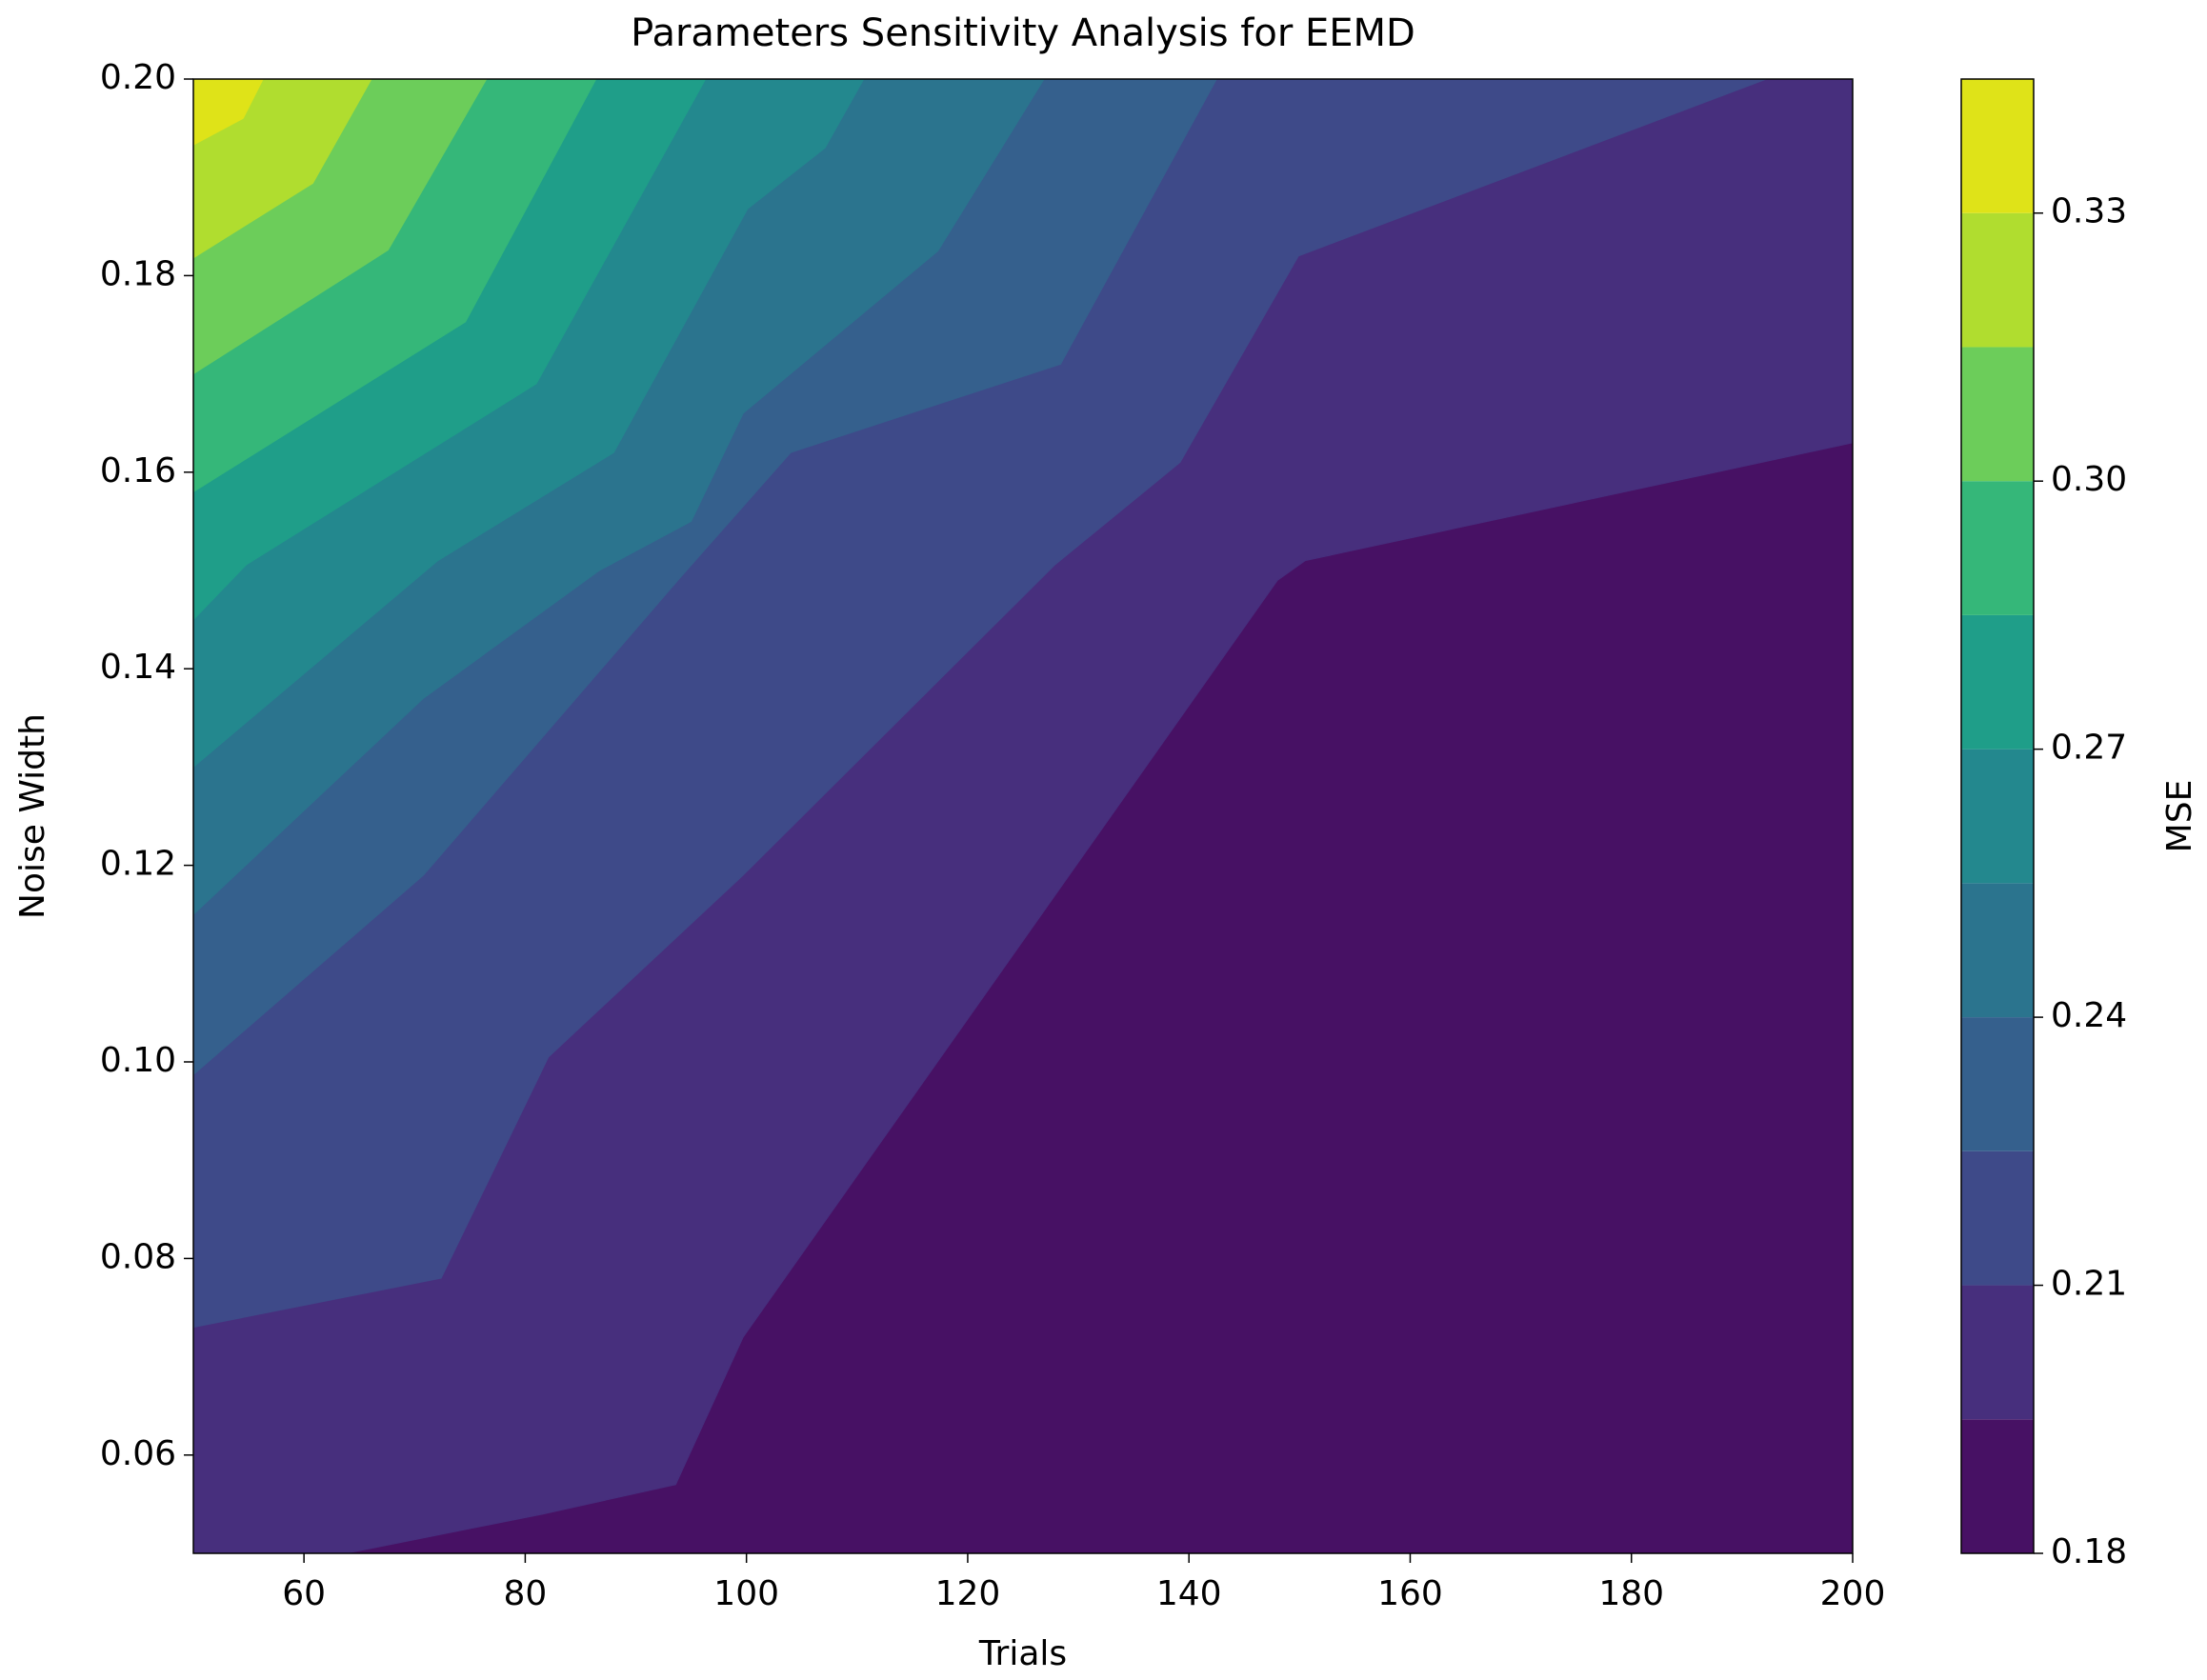 Image resolution: width=2207 pixels, height=1680 pixels. Describe the element at coordinates (138, 273) in the screenshot. I see `y-tick-label: 0.18` at that location.